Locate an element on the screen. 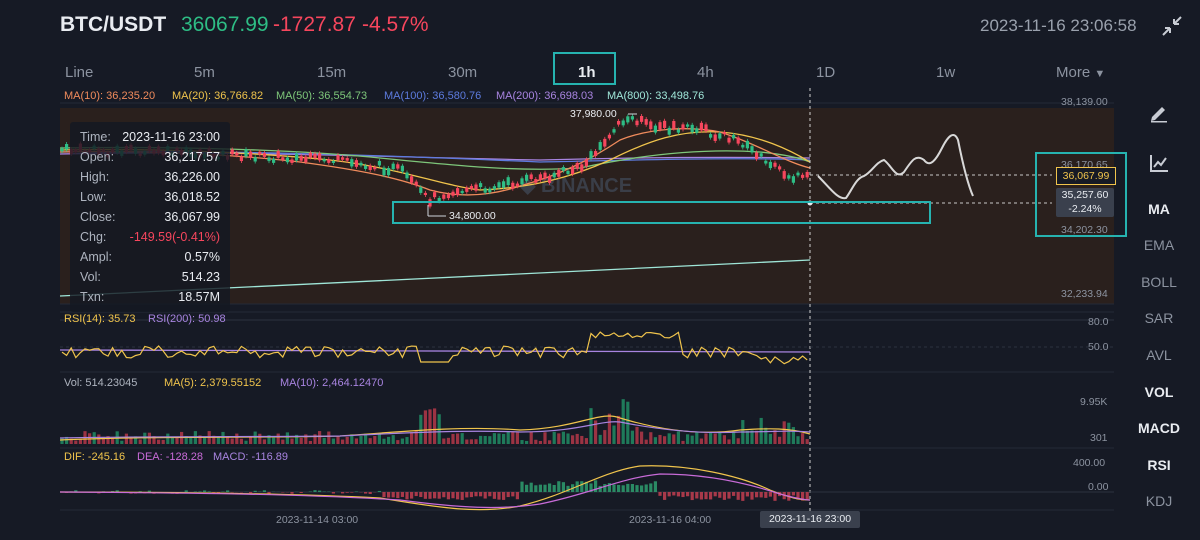 The height and width of the screenshot is (540, 1200). cursor-price-tag: 35,257.60 -2.24% is located at coordinates (1085, 202).